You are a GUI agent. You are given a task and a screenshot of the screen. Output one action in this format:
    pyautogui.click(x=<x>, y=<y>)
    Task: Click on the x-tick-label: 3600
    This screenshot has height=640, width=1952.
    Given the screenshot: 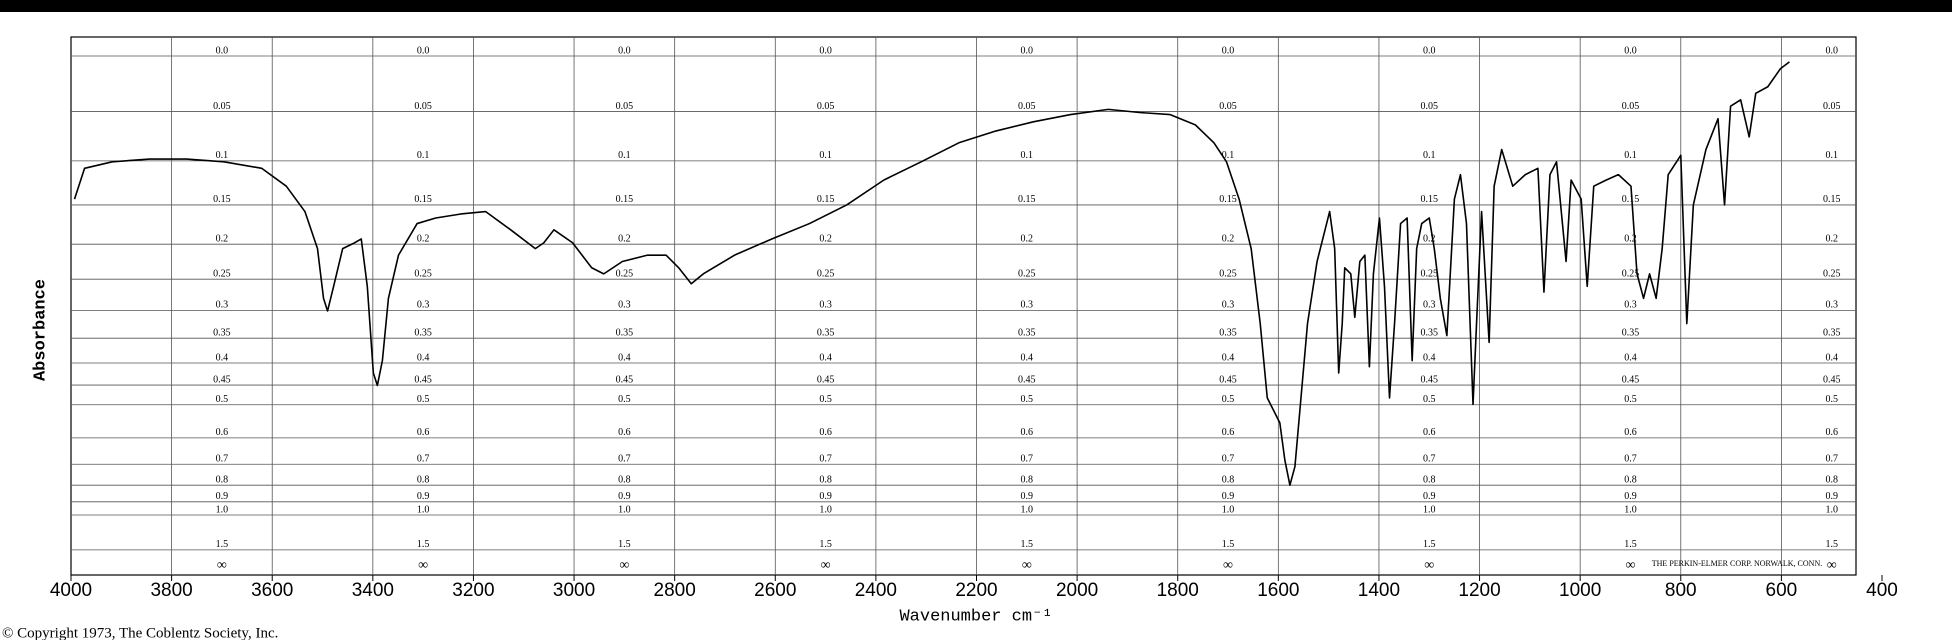 What is the action you would take?
    pyautogui.click(x=272, y=590)
    